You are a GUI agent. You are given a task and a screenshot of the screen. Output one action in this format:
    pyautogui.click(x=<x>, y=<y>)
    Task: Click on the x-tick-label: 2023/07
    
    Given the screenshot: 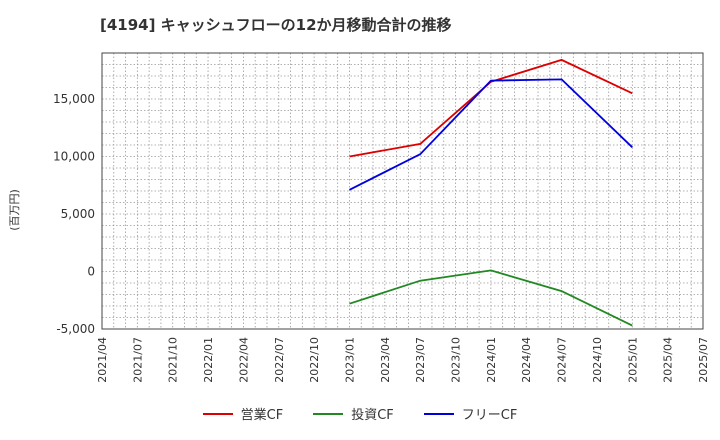 What is the action you would take?
    pyautogui.click(x=420, y=360)
    